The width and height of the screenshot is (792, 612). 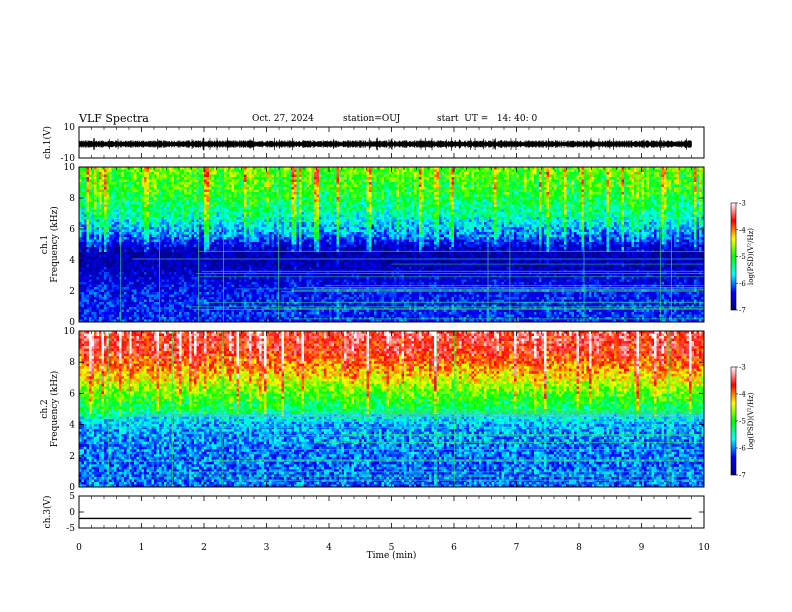 What do you see at coordinates (742, 422) in the screenshot?
I see `ch2-spectrogram-colorbar-tick: -5` at bounding box center [742, 422].